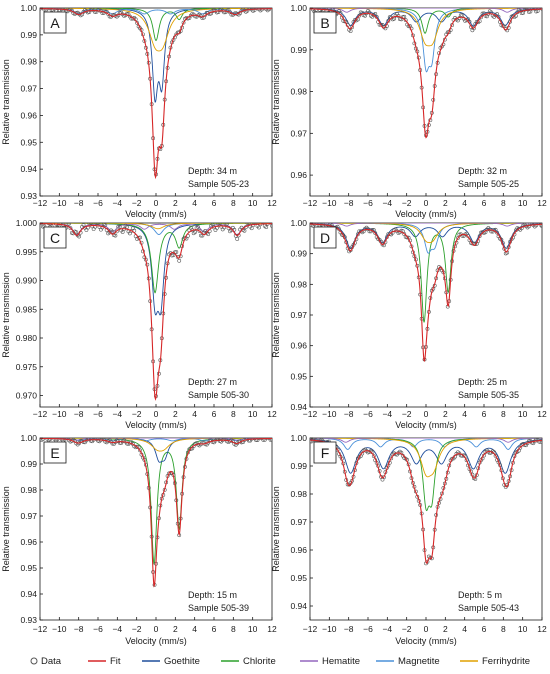 This screenshot has height=674, width=550. I want to click on sample-annotation: Sample 505-43, so click(488, 608).